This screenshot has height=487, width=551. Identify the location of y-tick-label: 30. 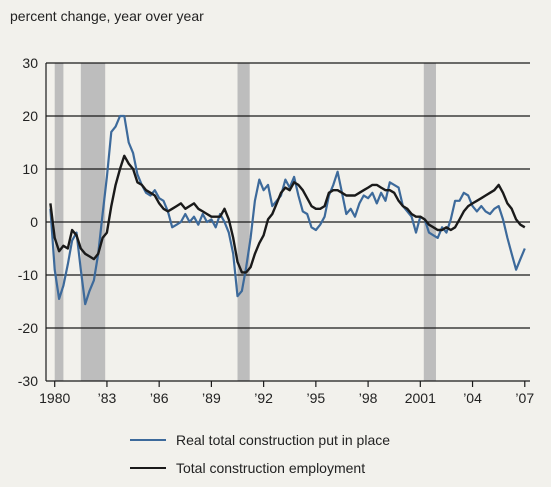
(30, 63).